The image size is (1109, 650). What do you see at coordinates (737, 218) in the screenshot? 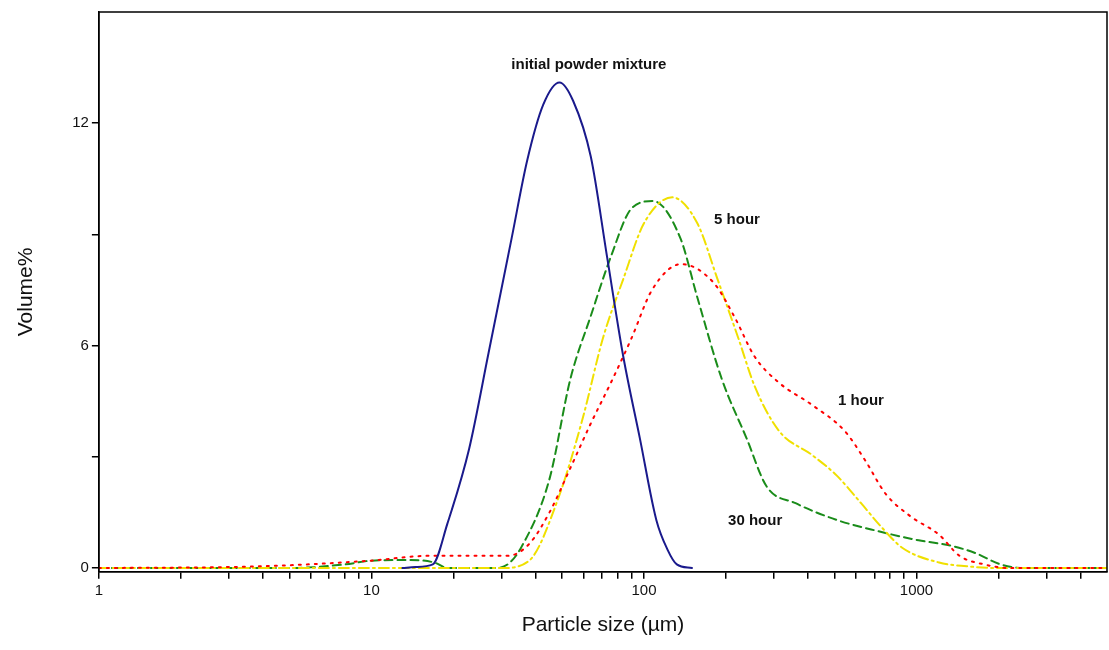
I see `annotation: 5 hour` at bounding box center [737, 218].